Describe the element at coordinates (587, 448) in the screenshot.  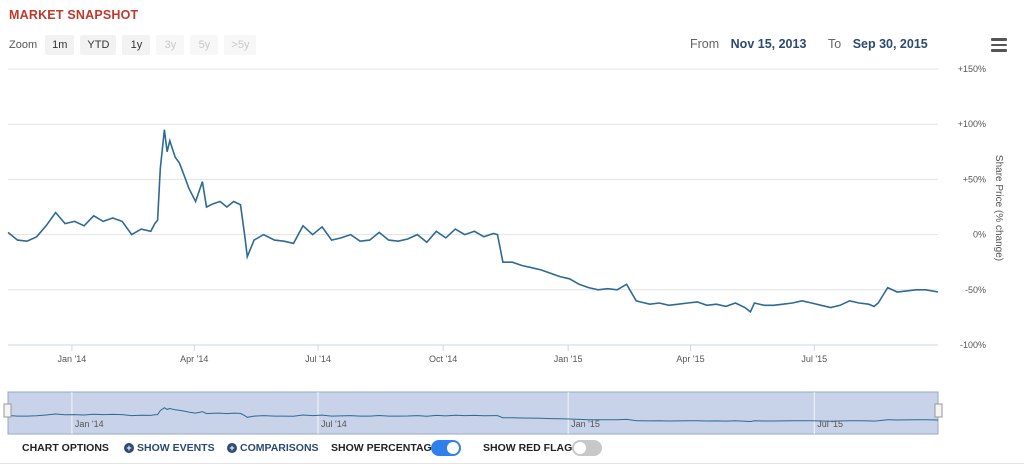
I see `show-red-flags-toggle` at that location.